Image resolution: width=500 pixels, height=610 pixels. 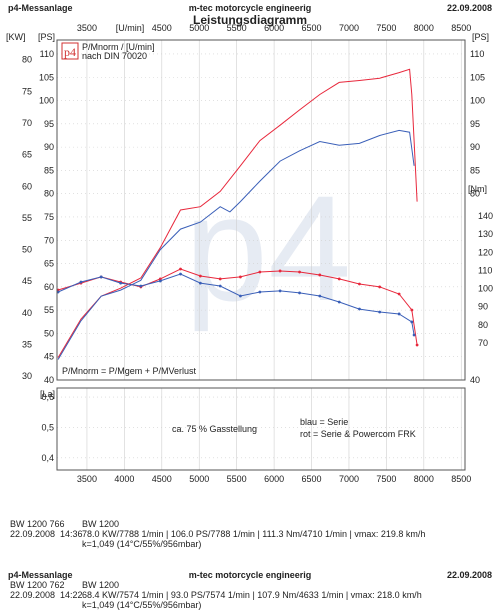 What do you see at coordinates (49, 287) in the screenshot?
I see `y-tick-label: 60` at bounding box center [49, 287].